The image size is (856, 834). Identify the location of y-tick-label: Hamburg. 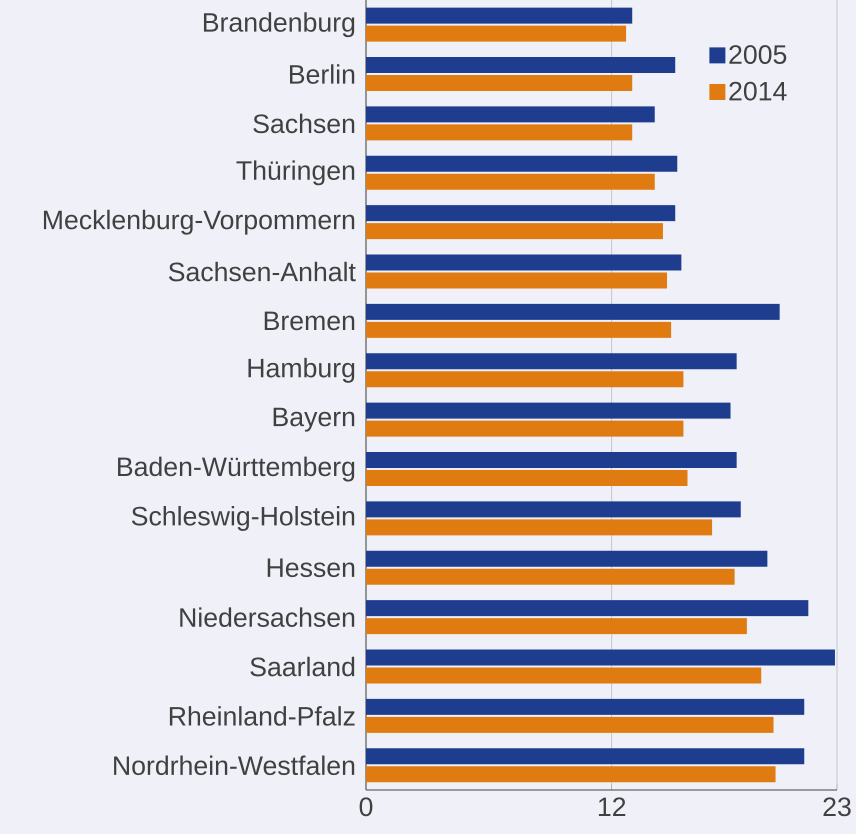
(301, 370).